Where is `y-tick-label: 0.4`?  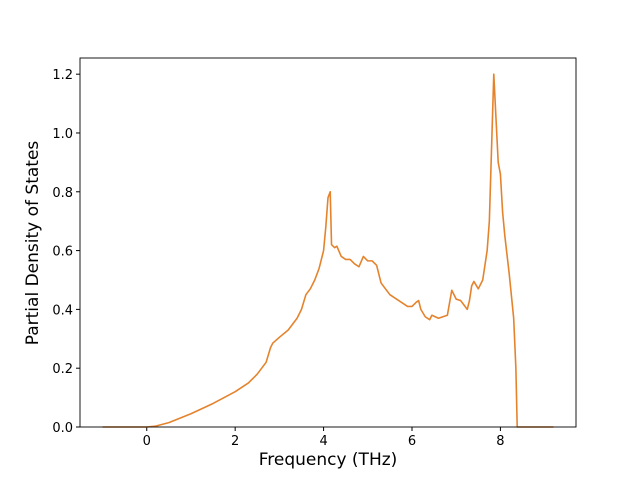 y-tick-label: 0.4 is located at coordinates (62, 310).